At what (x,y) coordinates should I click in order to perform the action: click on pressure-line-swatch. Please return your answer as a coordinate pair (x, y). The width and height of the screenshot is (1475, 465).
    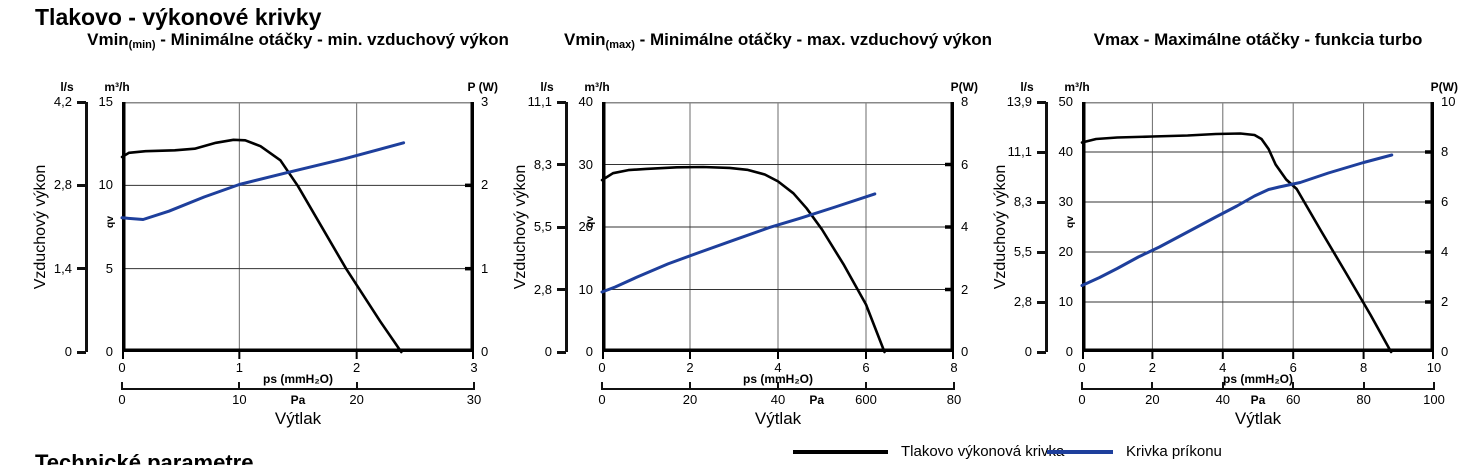
    Looking at the image, I should click on (840, 451).